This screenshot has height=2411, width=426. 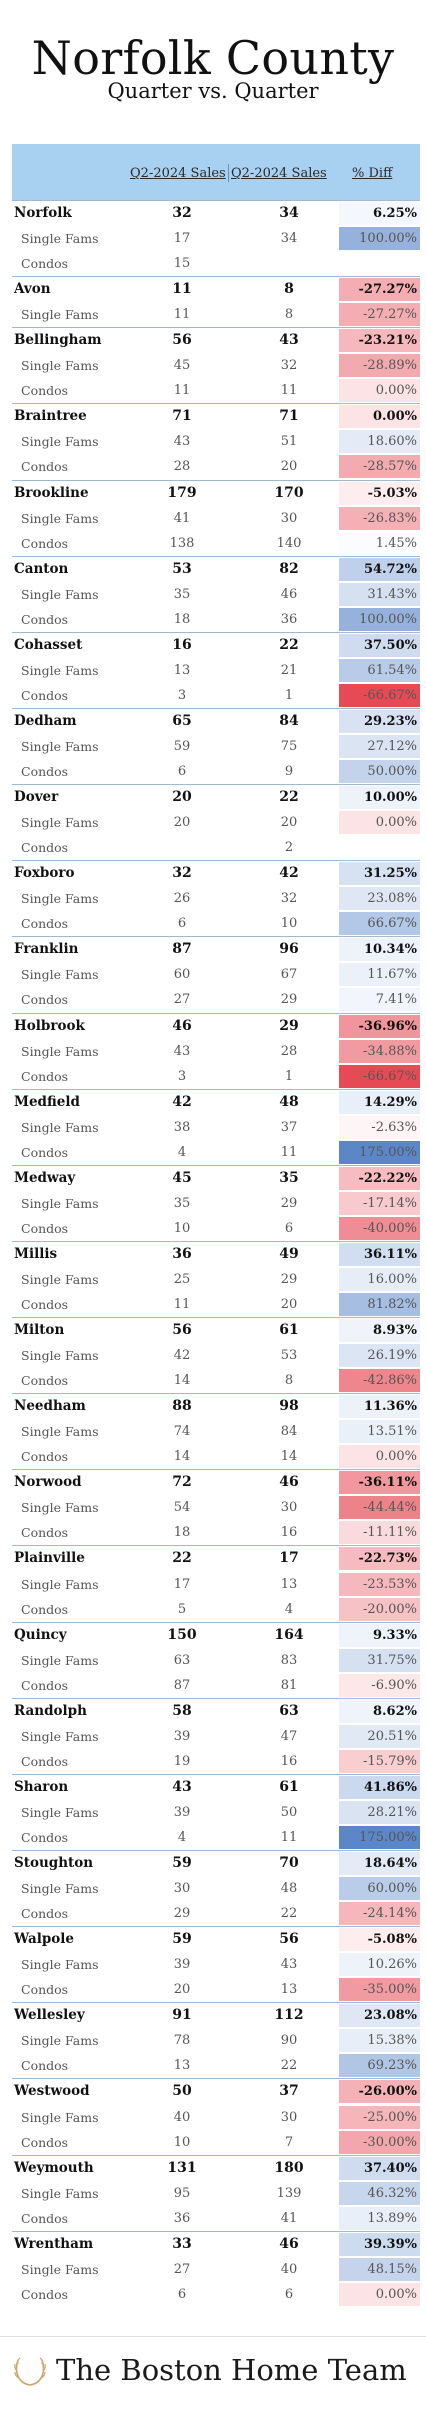 What do you see at coordinates (182, 949) in the screenshot?
I see `q2-sales-cell: 87` at bounding box center [182, 949].